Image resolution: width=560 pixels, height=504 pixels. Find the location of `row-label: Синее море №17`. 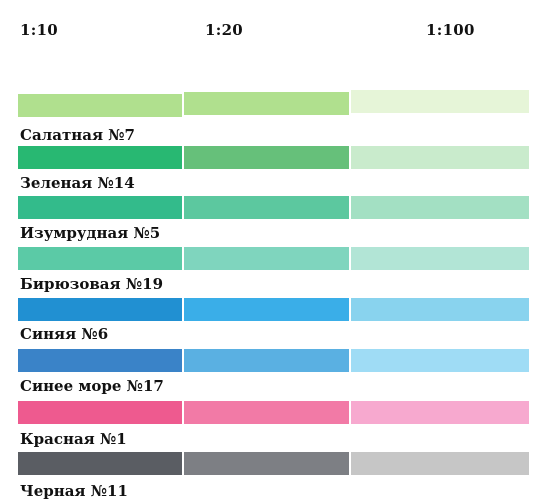

row-label: Синее море №17 is located at coordinates (92, 386).